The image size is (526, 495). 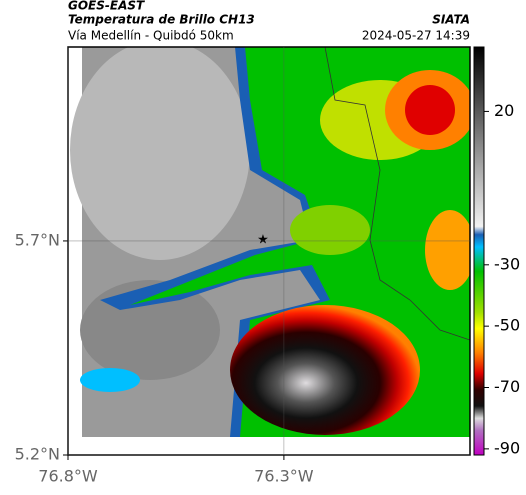 What do you see at coordinates (416, 36) in the screenshot?
I see `datetime: 2024-05-27 14:39` at bounding box center [416, 36].